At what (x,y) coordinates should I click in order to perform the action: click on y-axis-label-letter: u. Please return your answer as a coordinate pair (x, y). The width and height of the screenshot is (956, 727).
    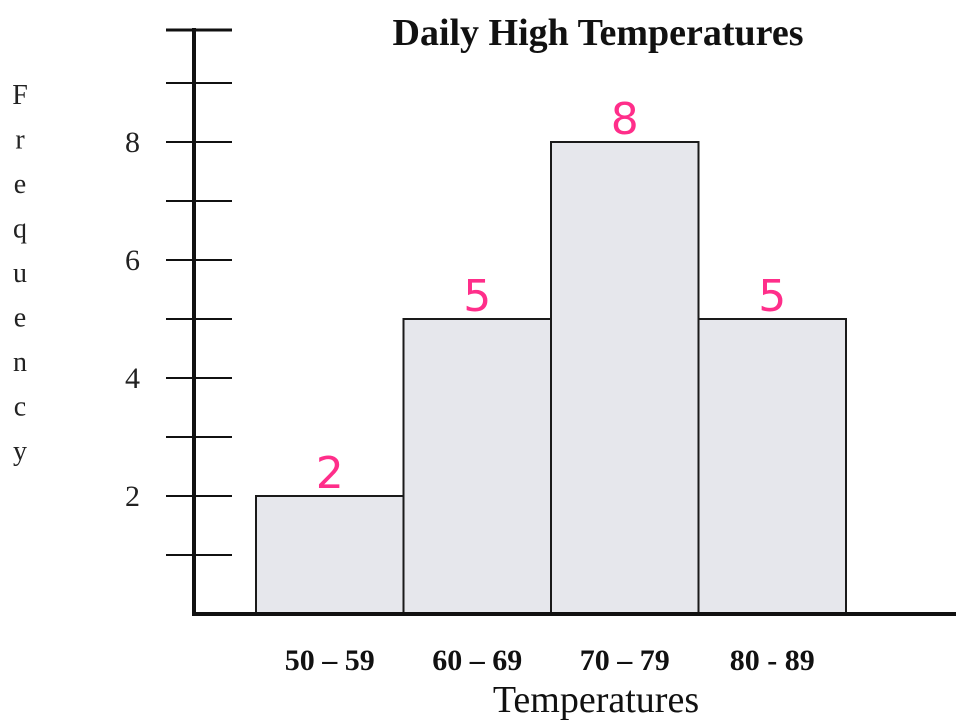
    Looking at the image, I should click on (20, 273).